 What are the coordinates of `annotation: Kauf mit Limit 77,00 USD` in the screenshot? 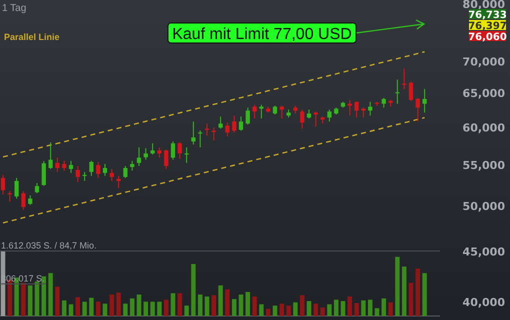 It's located at (262, 34).